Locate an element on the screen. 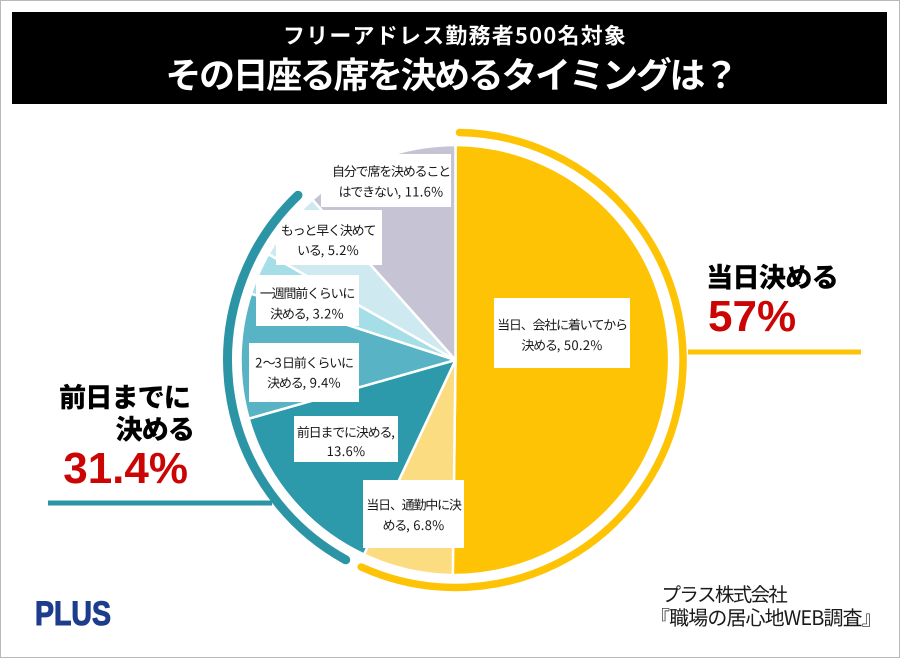  svg-text: PLUS is located at coordinates (73, 614).